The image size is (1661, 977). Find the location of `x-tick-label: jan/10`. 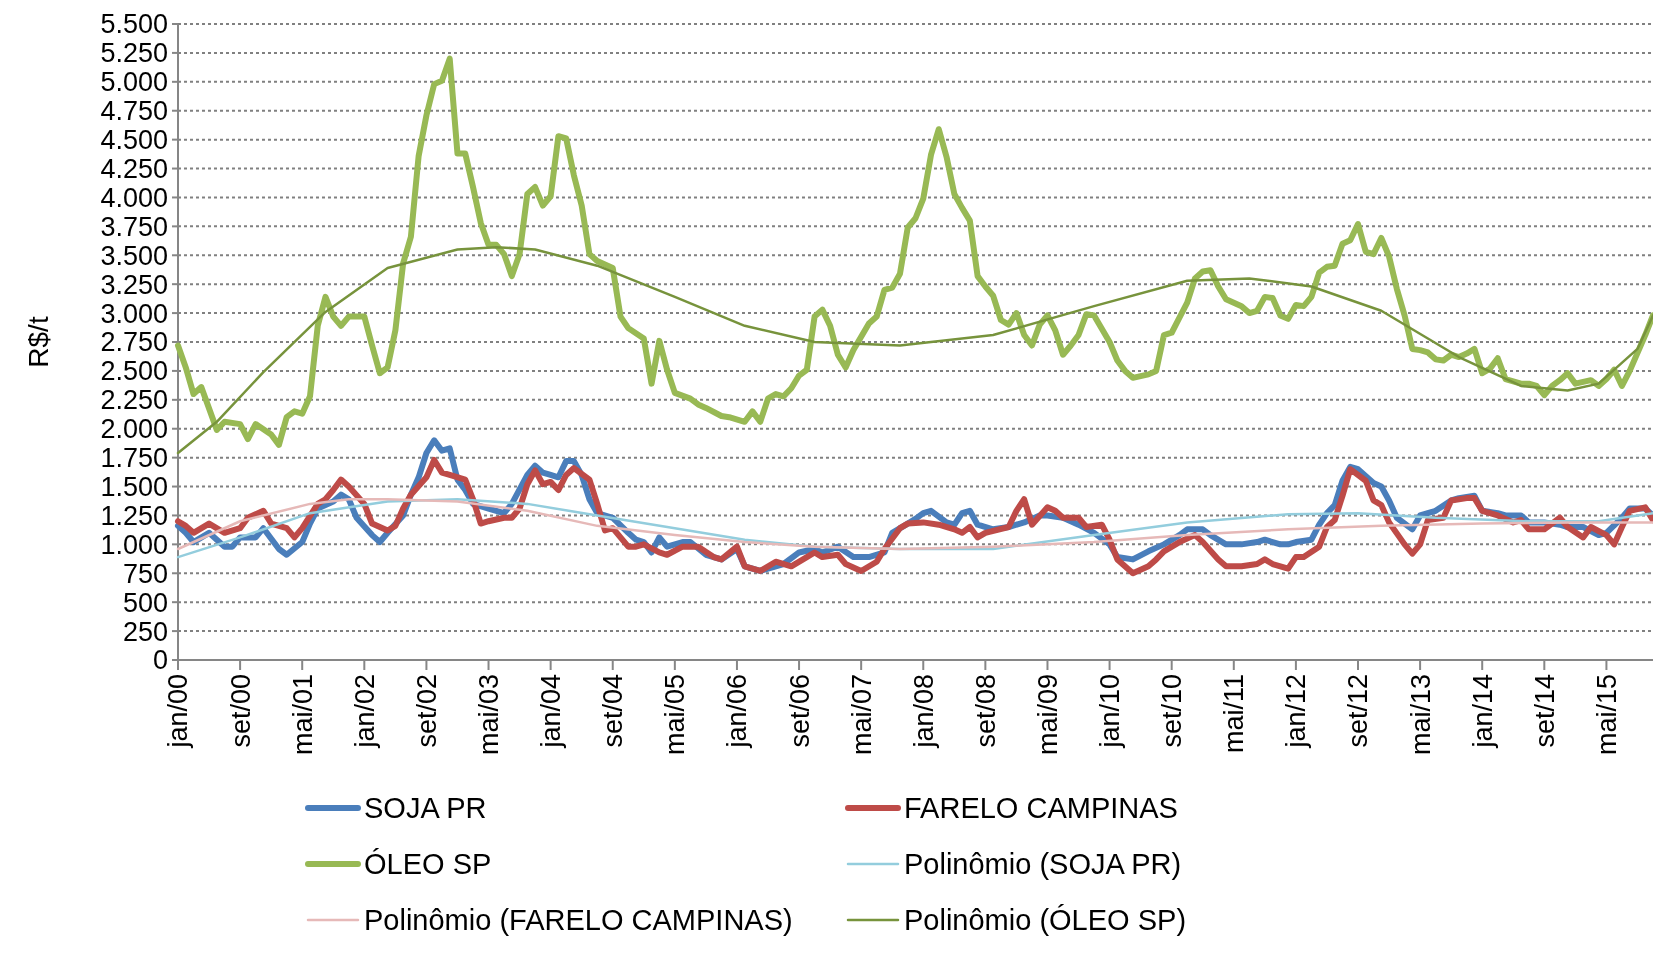

x-tick-label: jan/10 is located at coordinates (1110, 711).